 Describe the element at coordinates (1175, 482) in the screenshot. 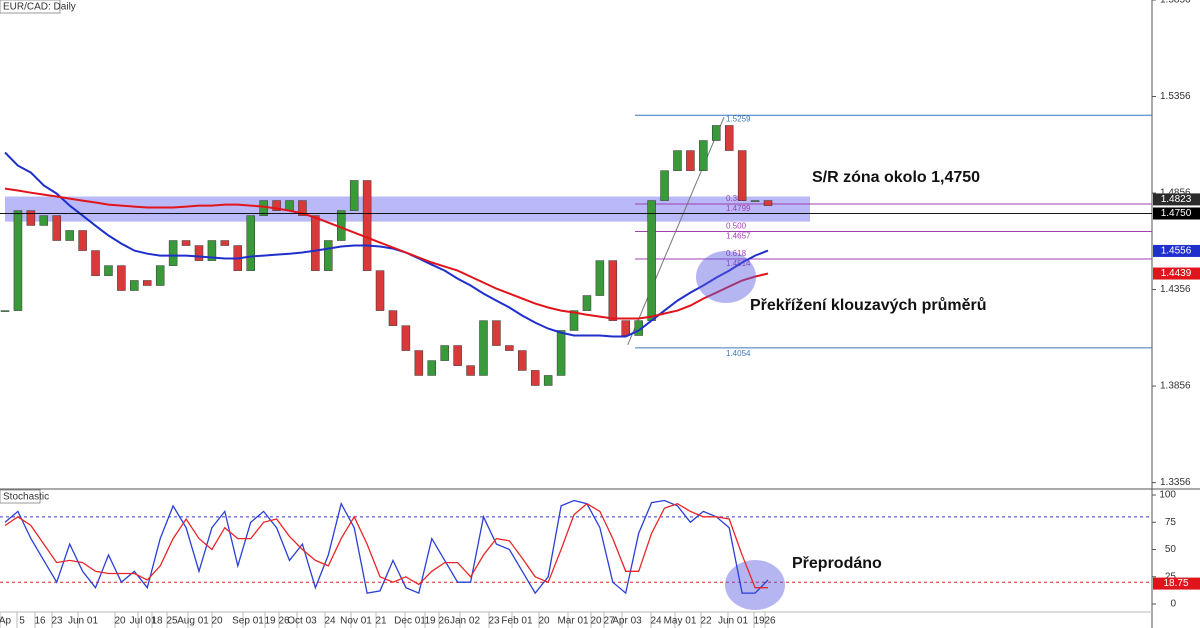

I see `y-tick-label: 1.3356` at that location.